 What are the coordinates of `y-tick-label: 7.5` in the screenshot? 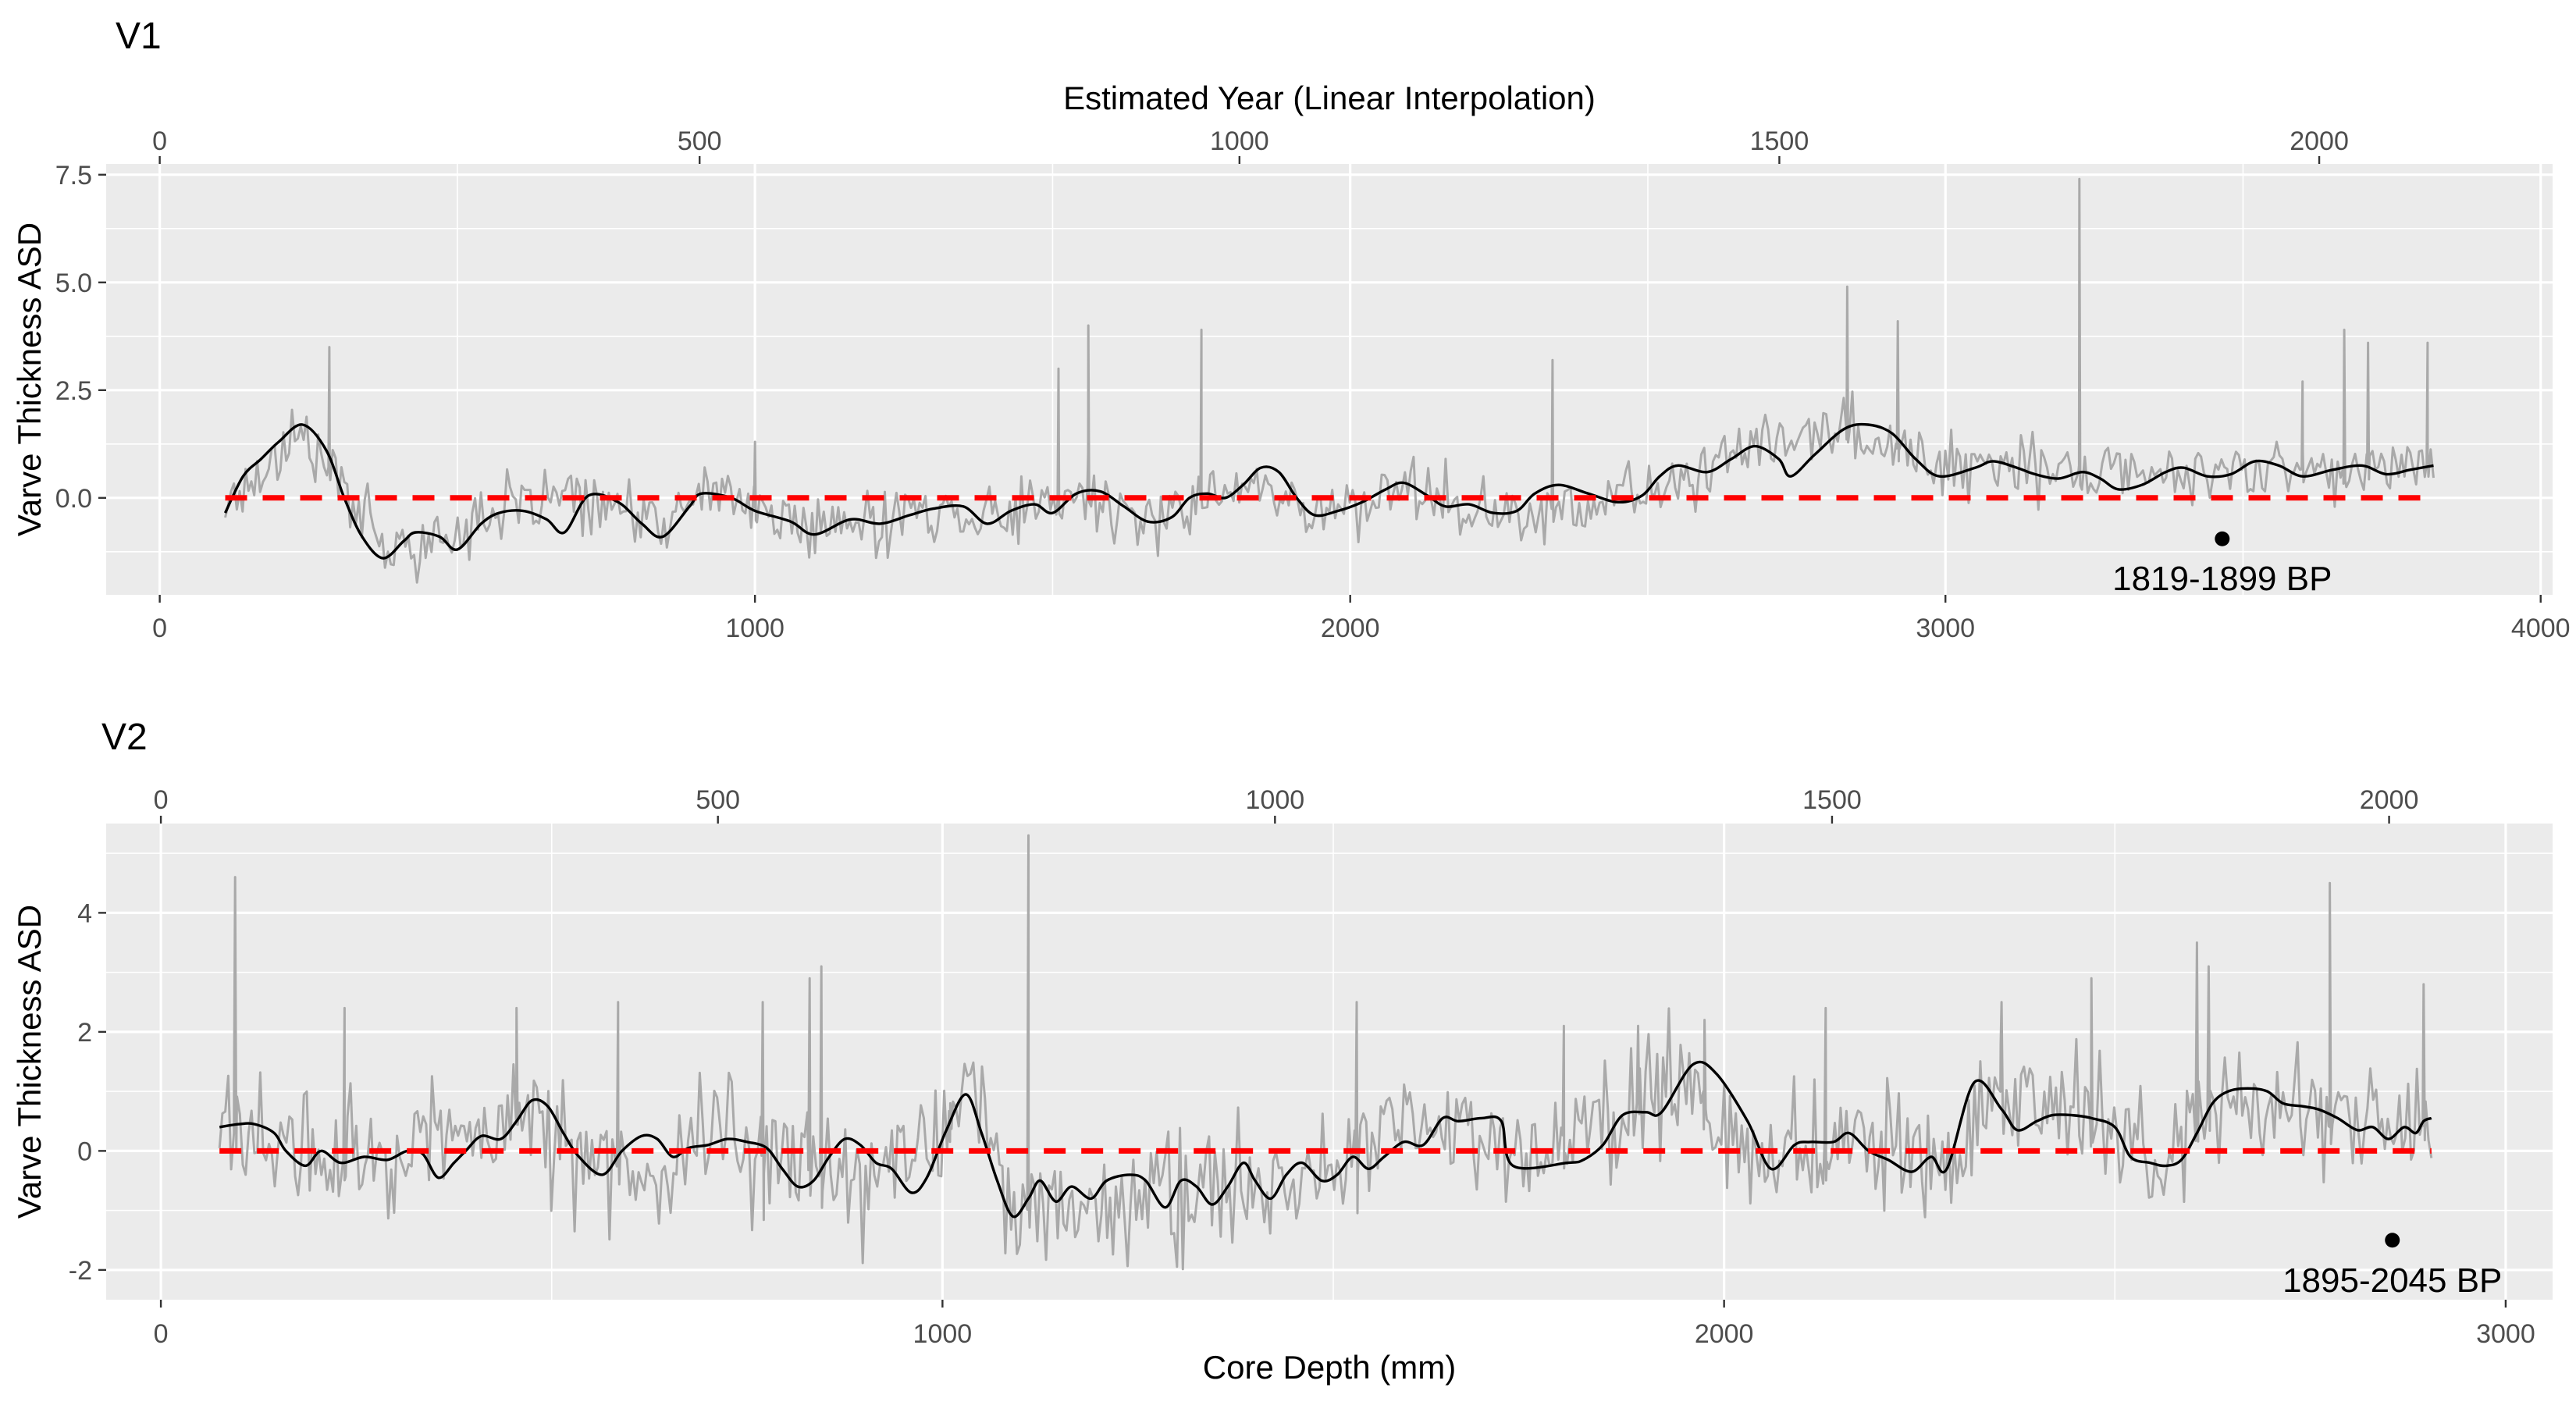 It's located at (73, 175).